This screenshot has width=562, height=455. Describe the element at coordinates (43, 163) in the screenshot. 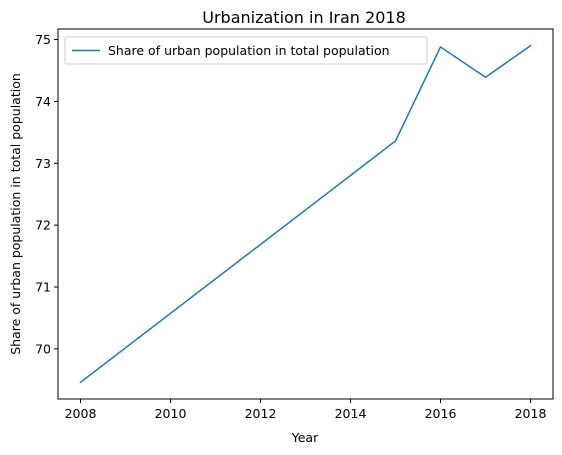

I see `y-tick-label: 73` at that location.